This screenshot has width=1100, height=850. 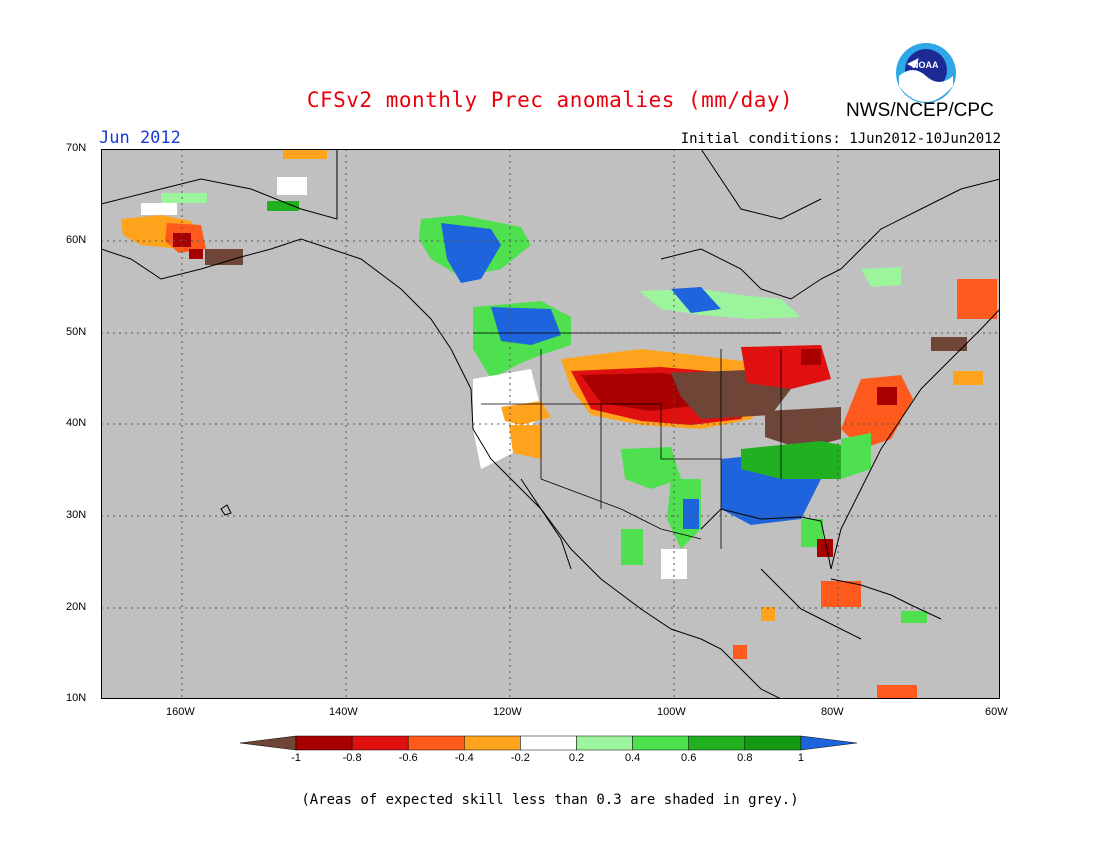 I want to click on organization-label: NWS/NCEP/CPC, so click(x=920, y=110).